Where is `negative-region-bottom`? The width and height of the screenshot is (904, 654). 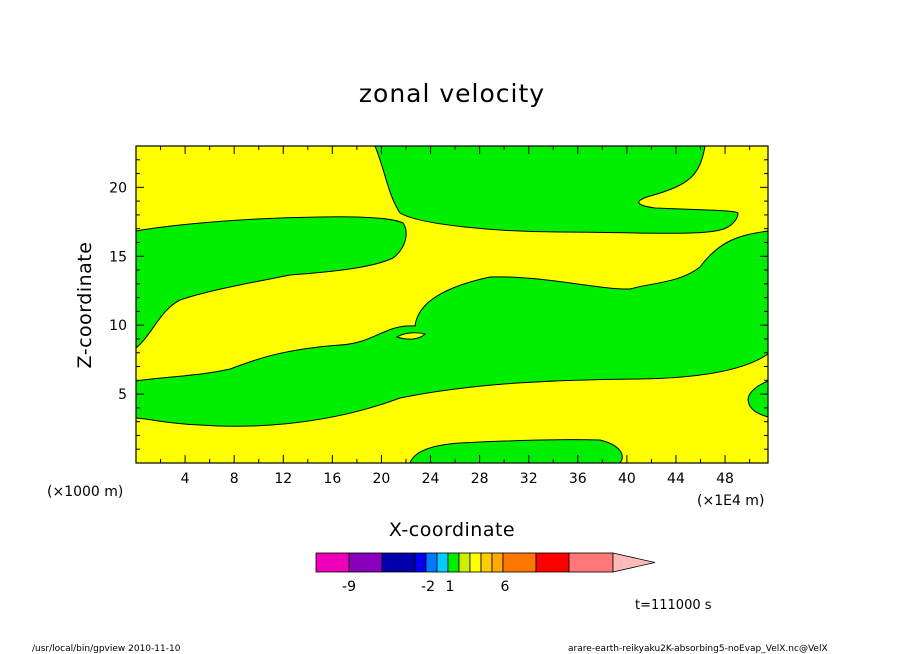
negative-region-bottom is located at coordinates (516, 451).